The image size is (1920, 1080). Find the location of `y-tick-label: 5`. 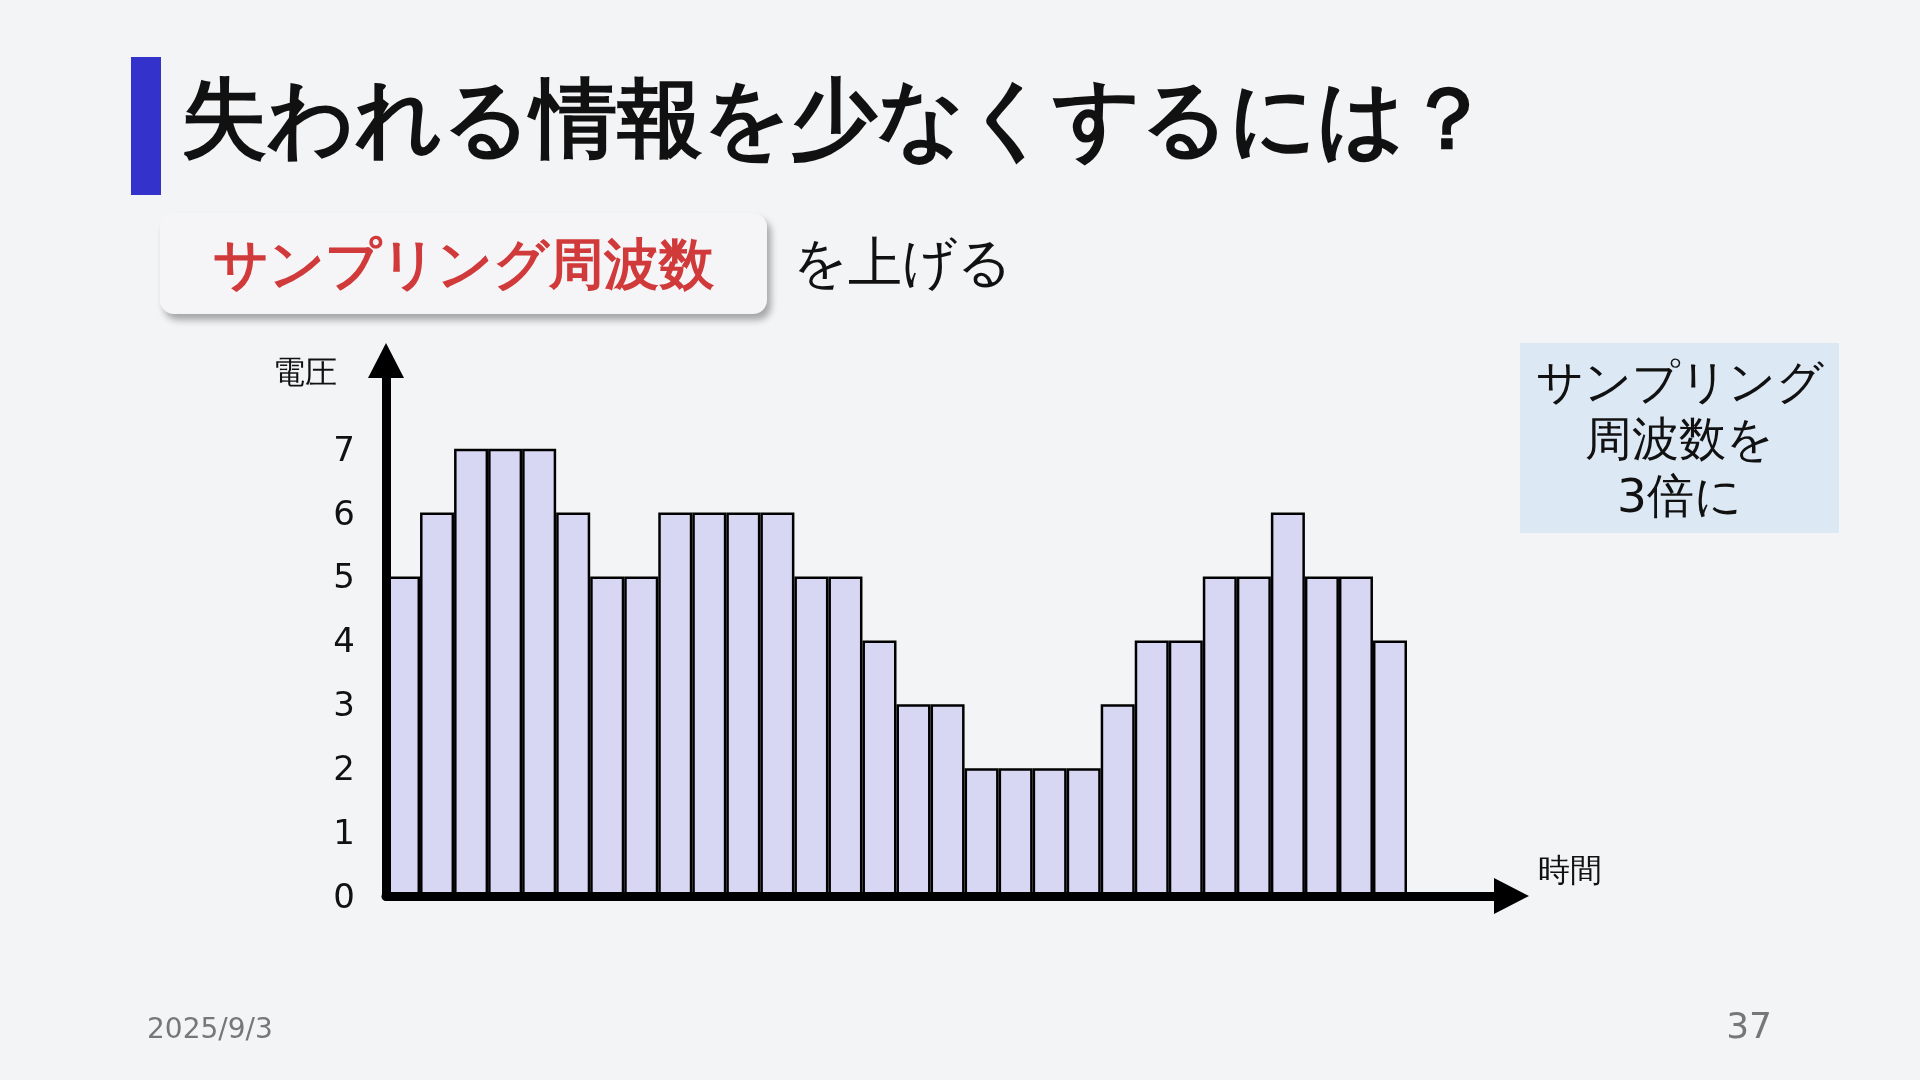

y-tick-label: 5 is located at coordinates (344, 576).